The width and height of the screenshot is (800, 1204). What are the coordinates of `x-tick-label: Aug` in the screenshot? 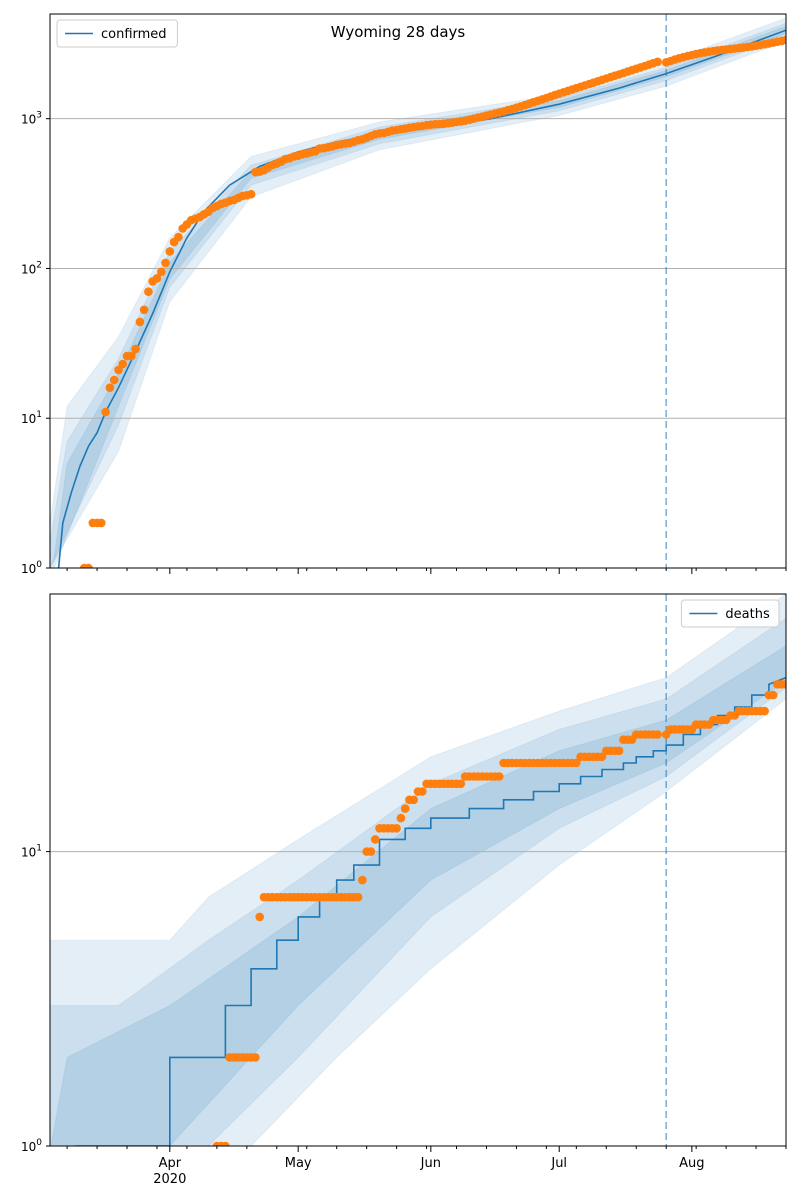 It's located at (691, 1163).